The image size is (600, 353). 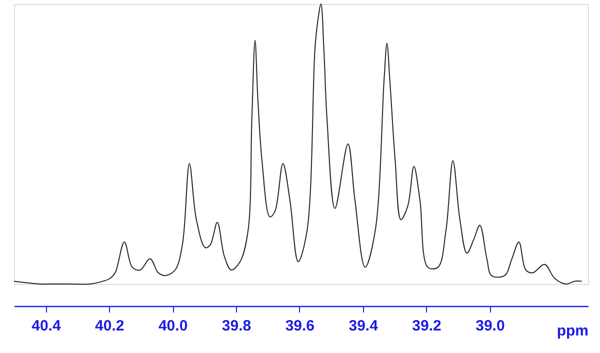 What do you see at coordinates (363, 326) in the screenshot?
I see `x-tick-label: 39.4` at bounding box center [363, 326].